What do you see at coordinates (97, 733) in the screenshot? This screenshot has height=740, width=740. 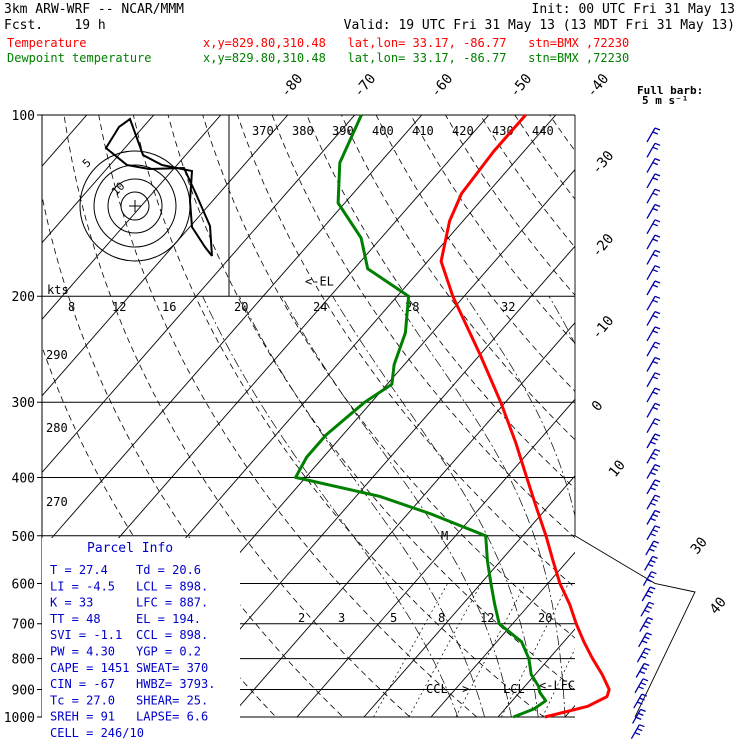 I see `parcel-info-left: CELL = 246/10` at bounding box center [97, 733].